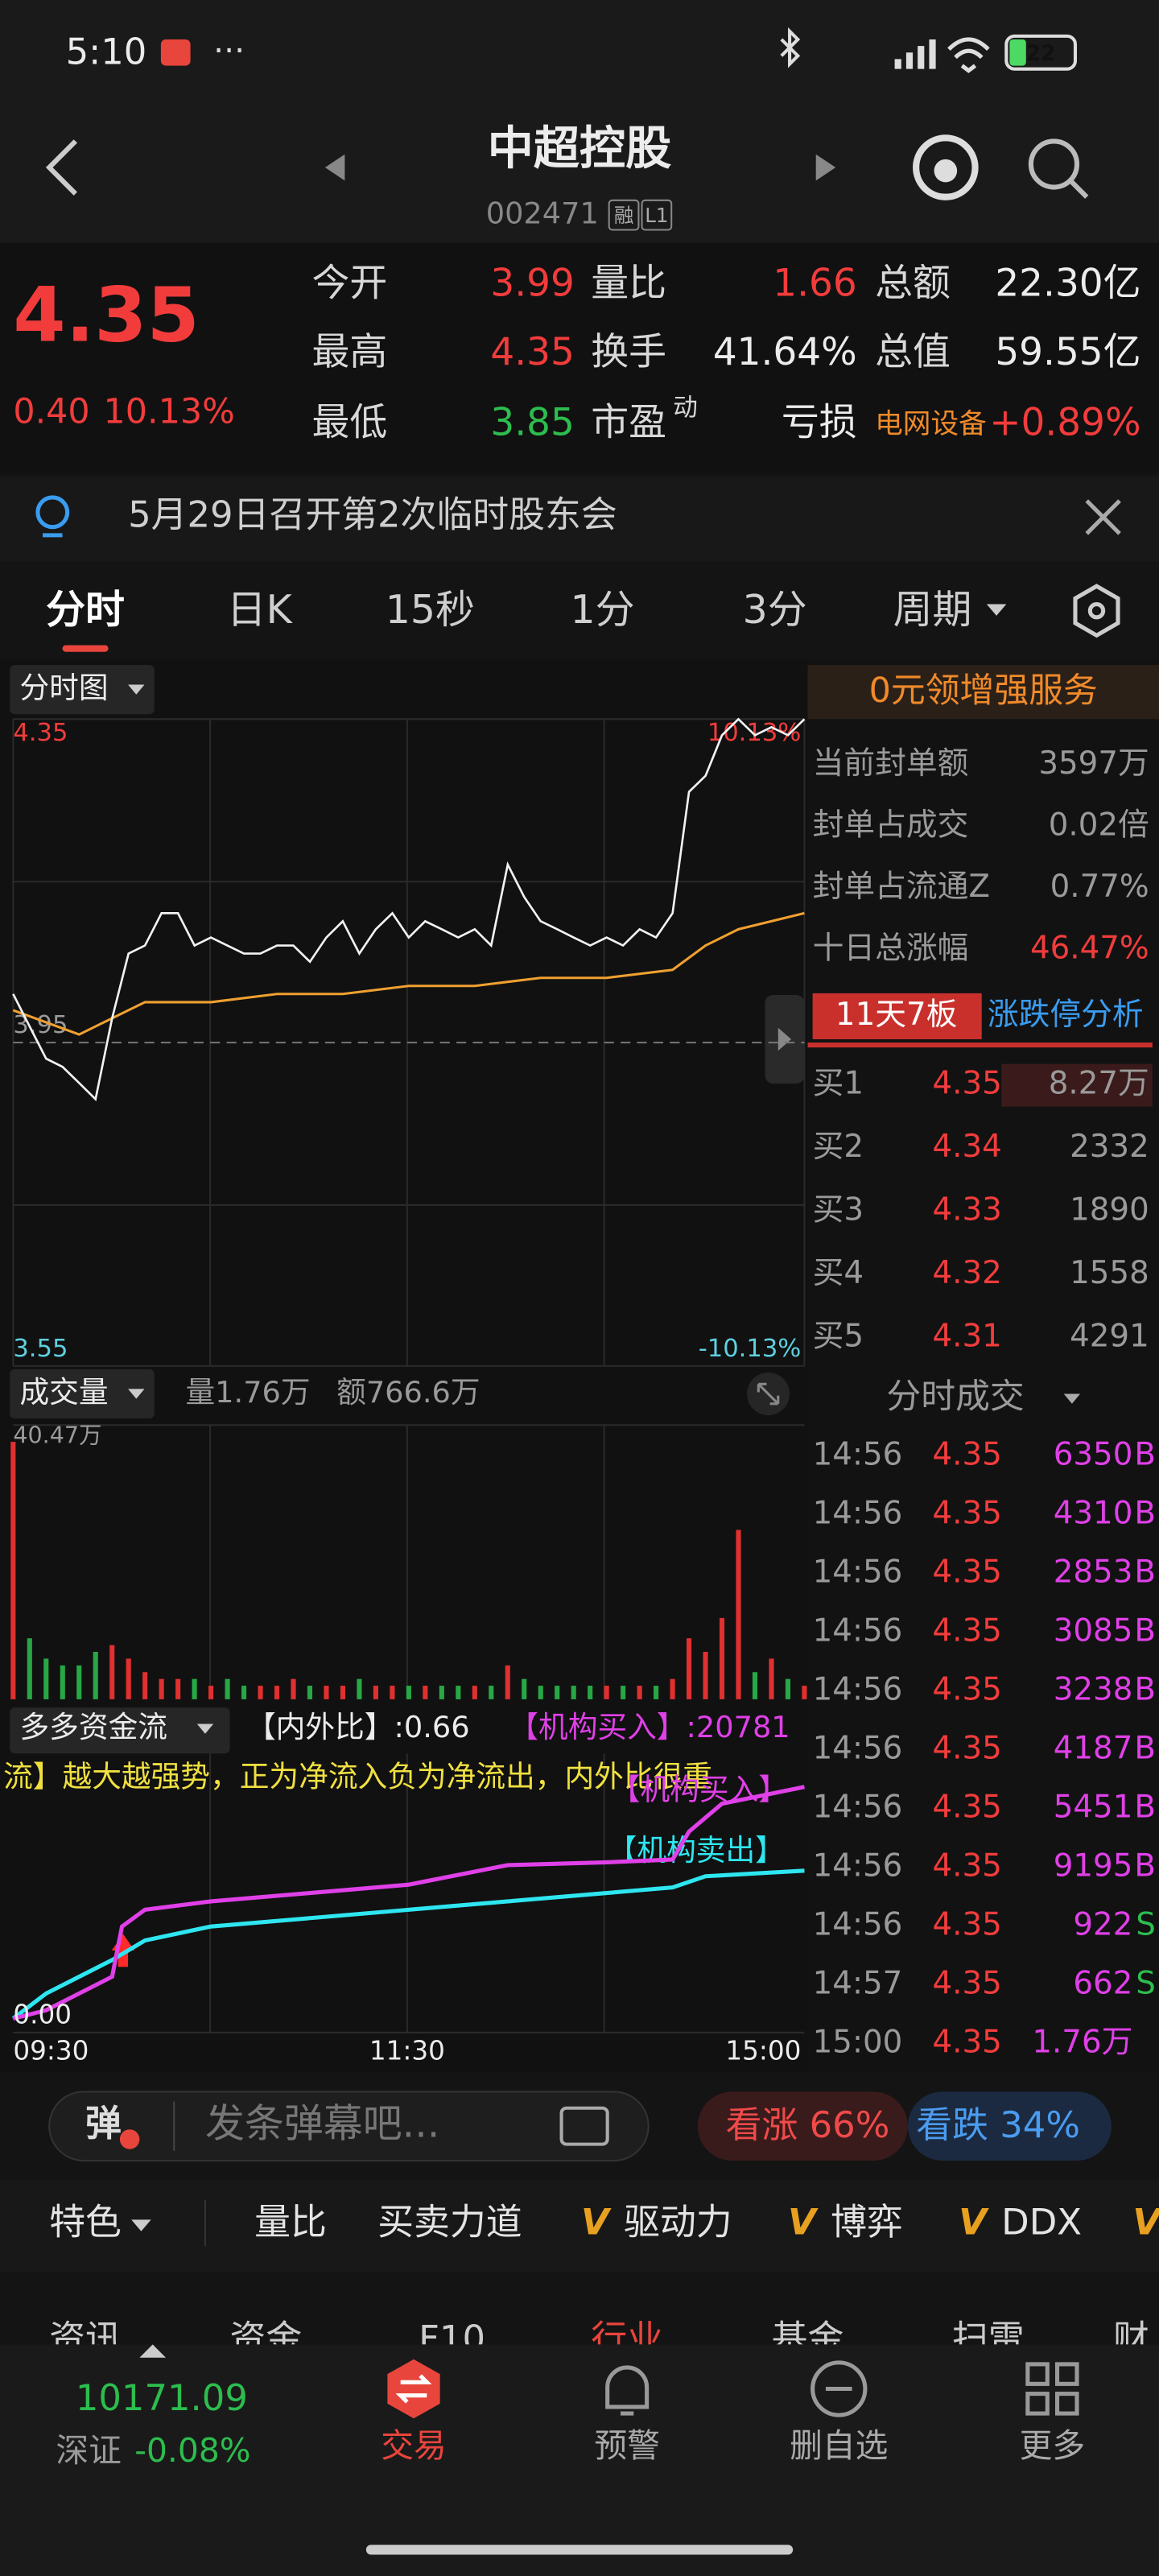  I want to click on more-icon, so click(1052, 2389).